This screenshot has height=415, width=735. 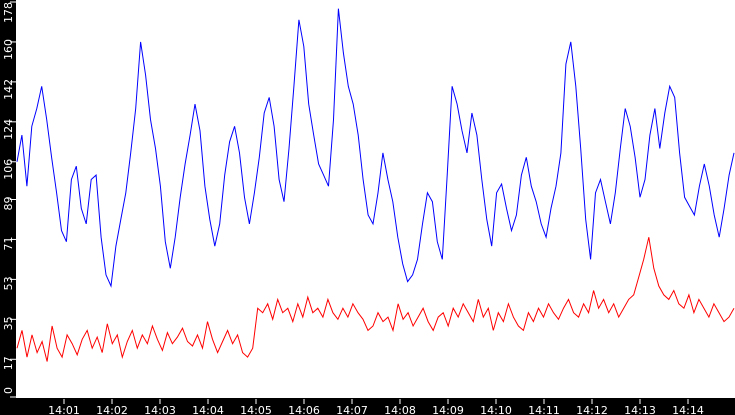 I want to click on y-tick-label: 53, so click(x=8, y=283).